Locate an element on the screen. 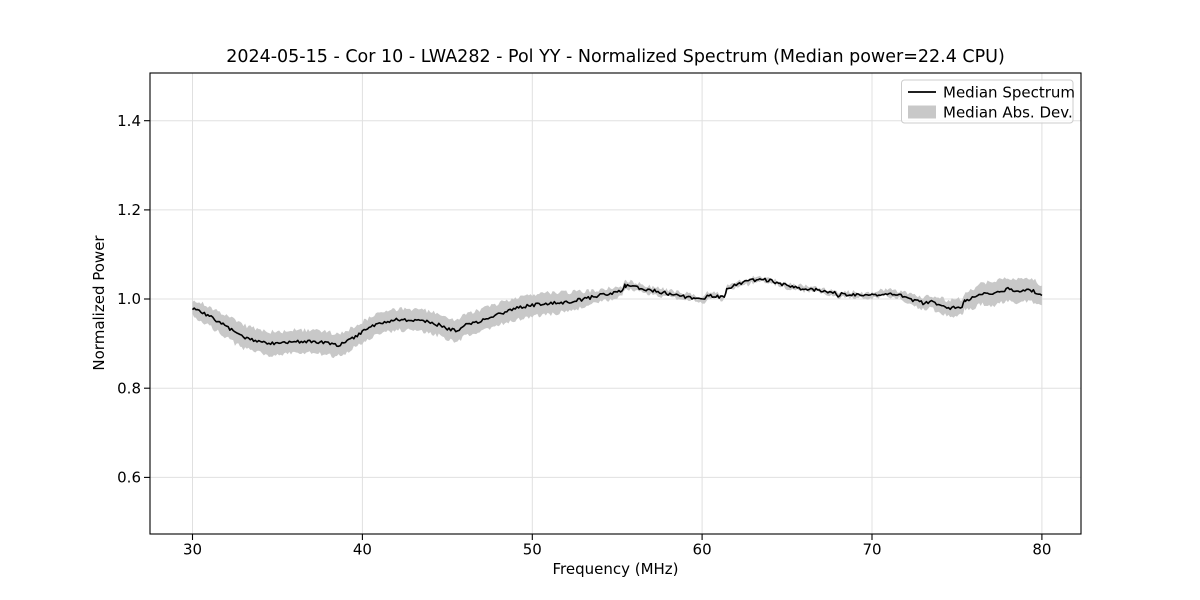 This screenshot has height=600, width=1200. legend-label-median-spectrum: Median Spectrum is located at coordinates (1009, 93).